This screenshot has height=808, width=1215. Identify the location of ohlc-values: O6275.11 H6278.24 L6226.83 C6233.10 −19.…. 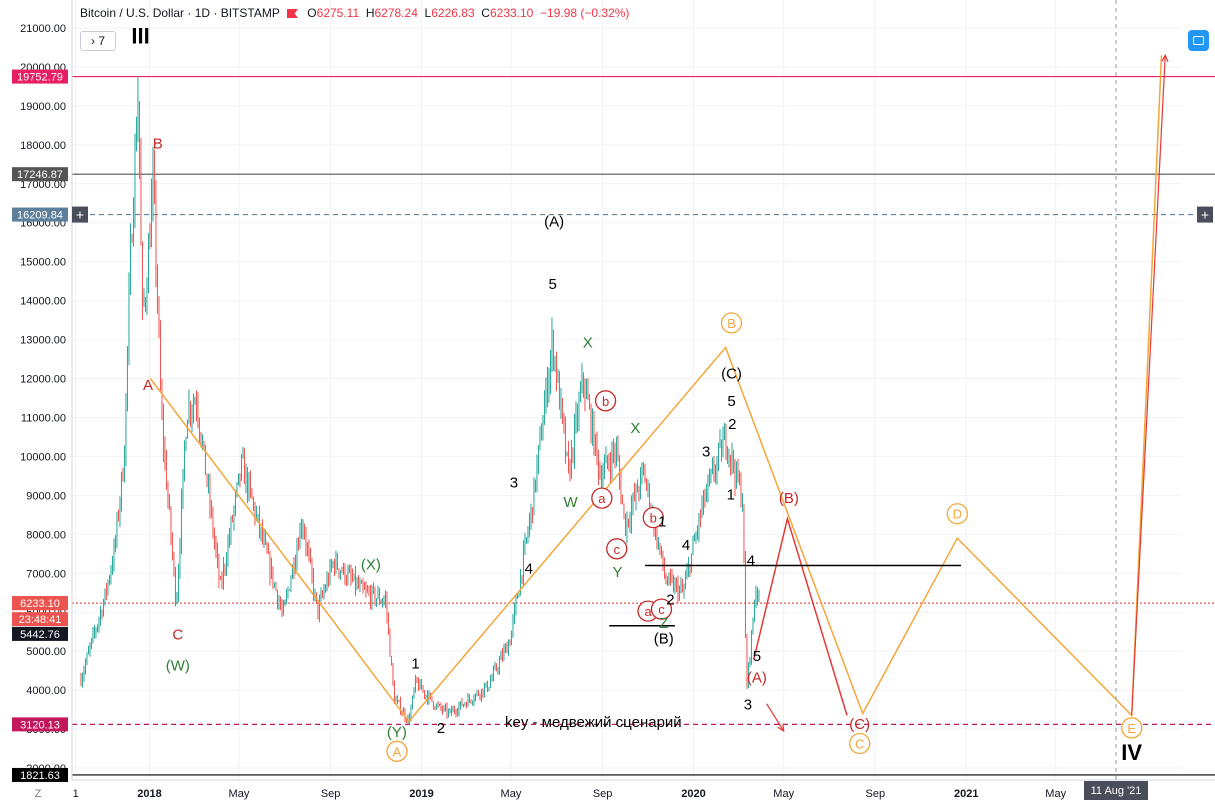
(468, 13).